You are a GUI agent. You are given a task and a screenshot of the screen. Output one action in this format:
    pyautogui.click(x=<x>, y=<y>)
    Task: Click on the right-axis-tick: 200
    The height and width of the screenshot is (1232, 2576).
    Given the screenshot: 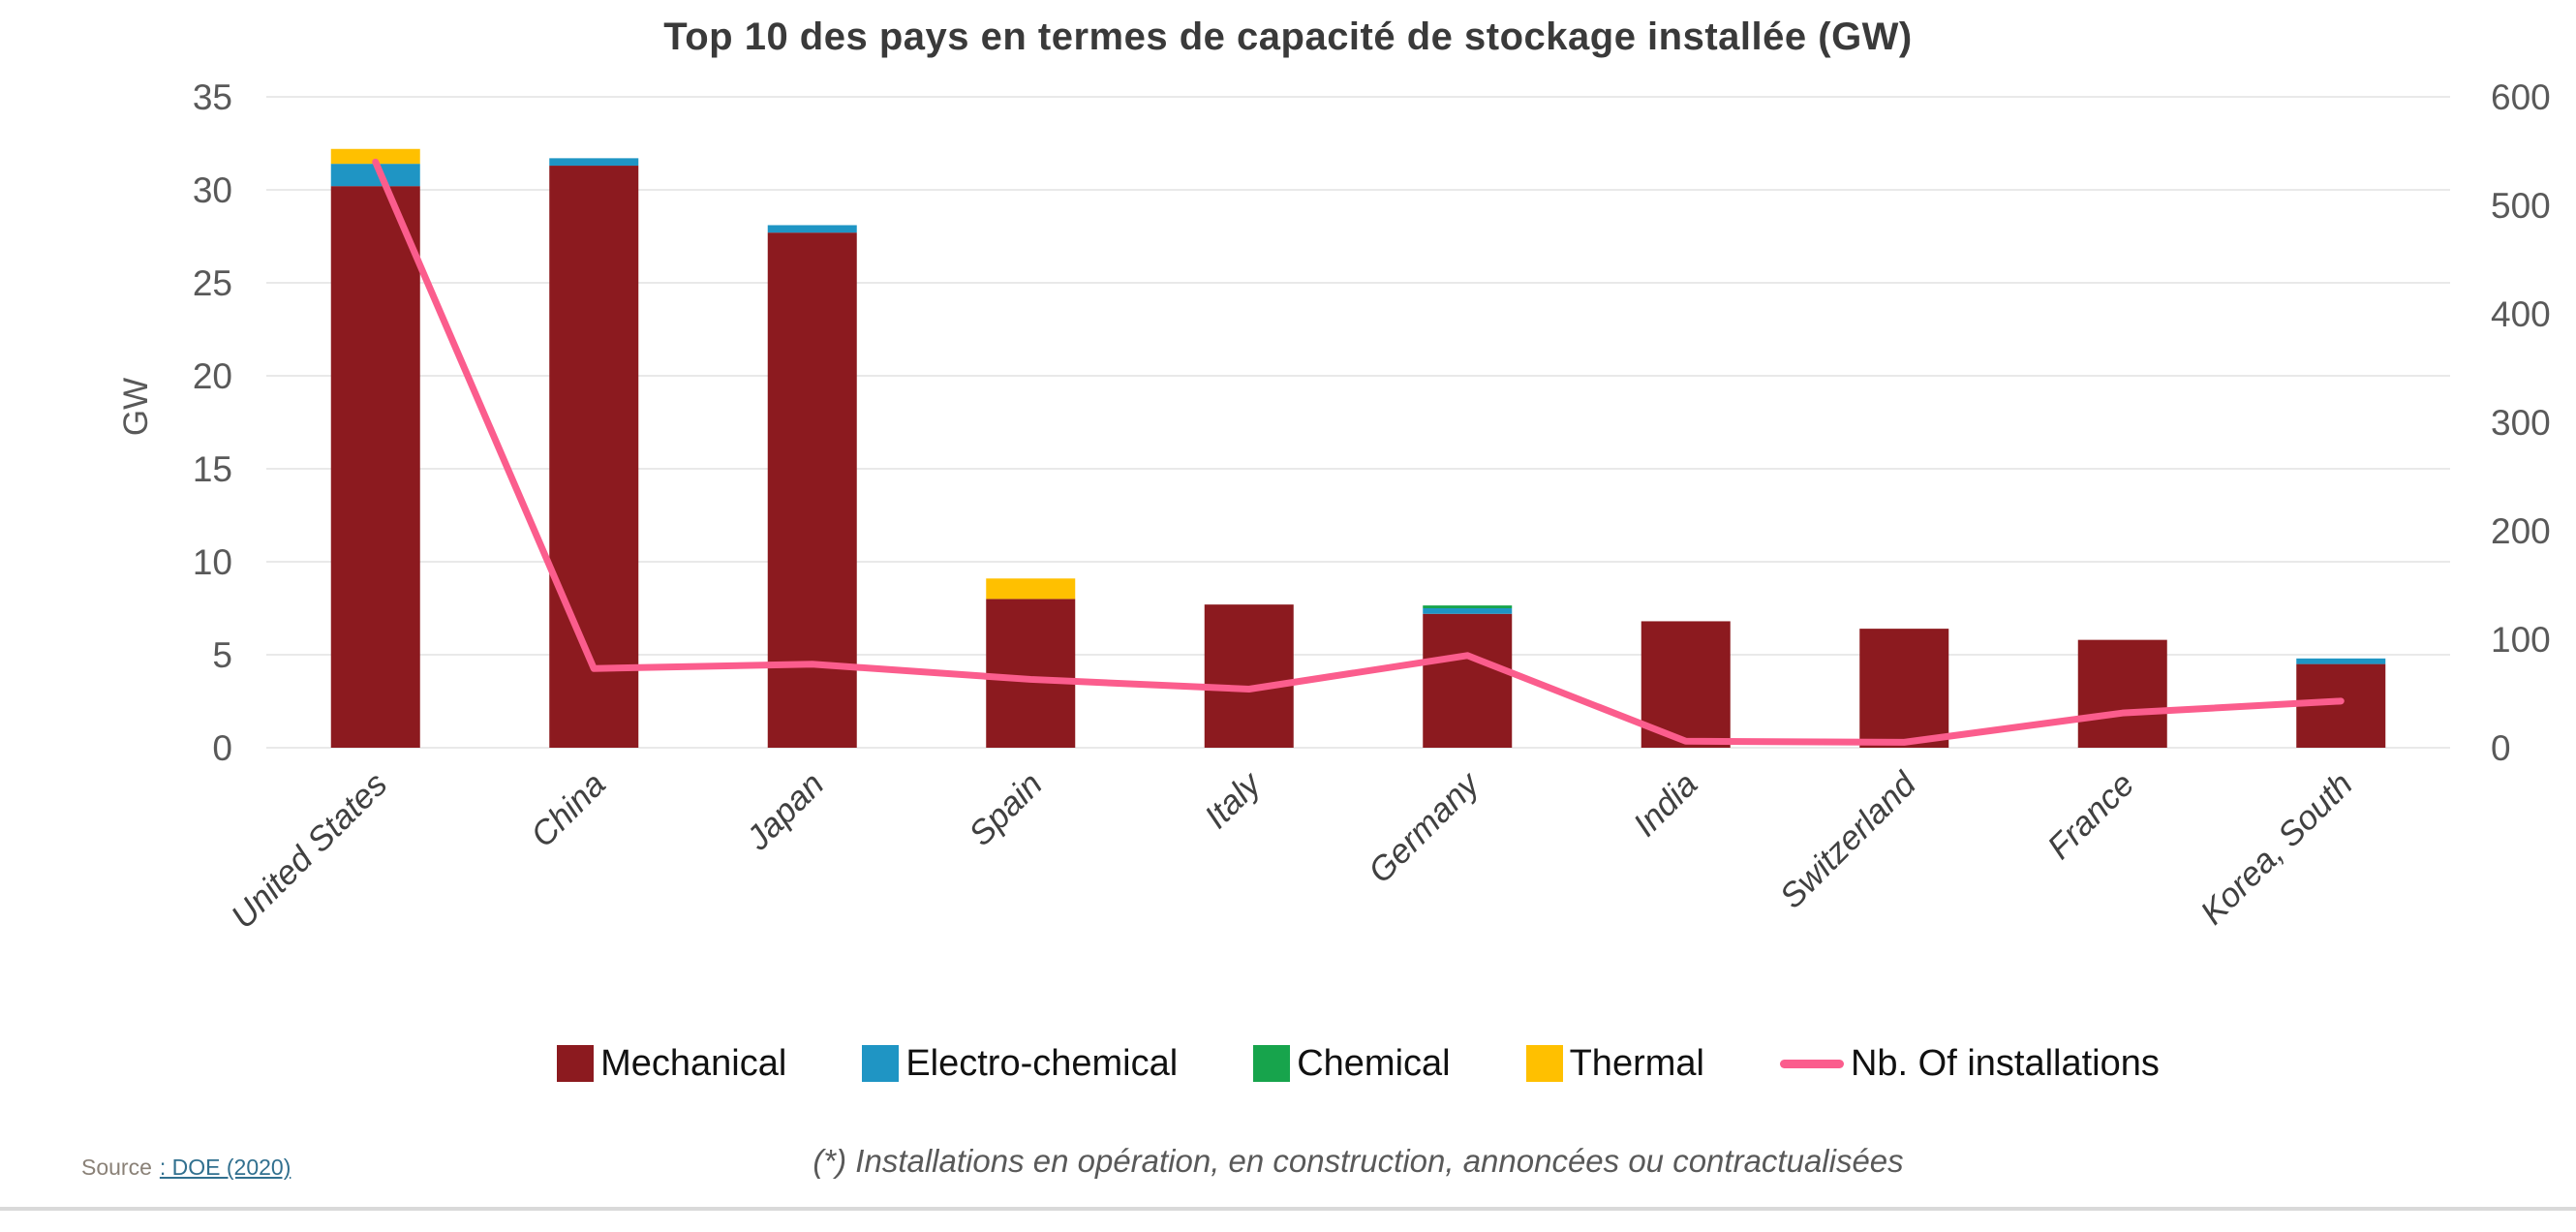 What is the action you would take?
    pyautogui.click(x=2521, y=531)
    